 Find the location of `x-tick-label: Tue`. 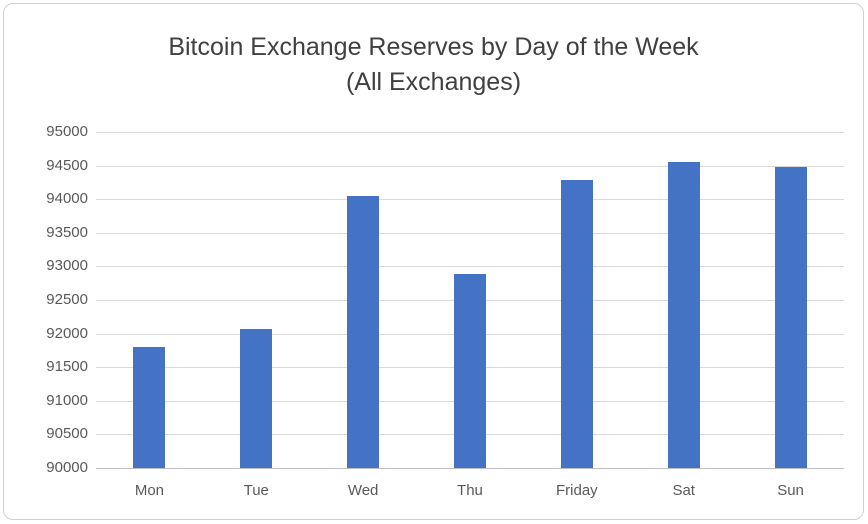

x-tick-label: Tue is located at coordinates (256, 490).